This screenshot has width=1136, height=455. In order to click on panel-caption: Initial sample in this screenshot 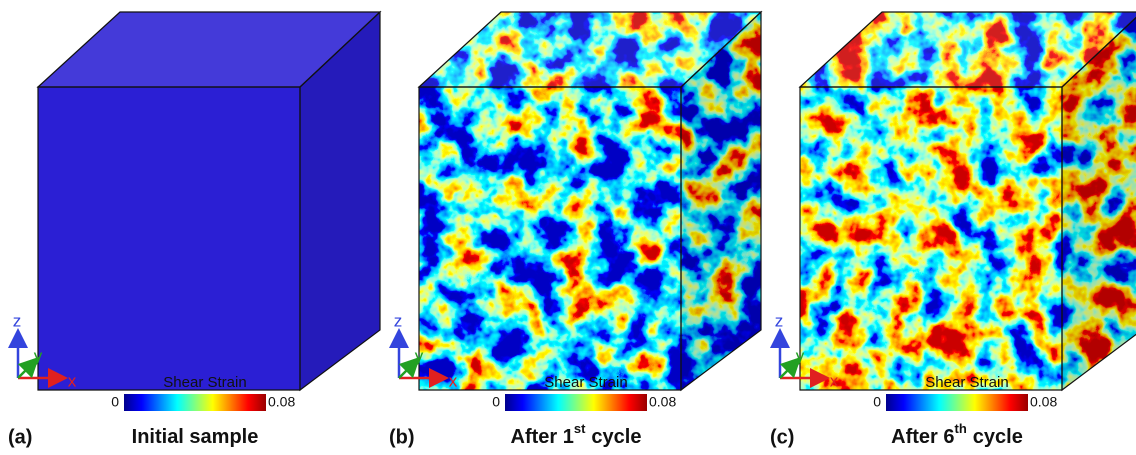, I will do `click(195, 437)`.